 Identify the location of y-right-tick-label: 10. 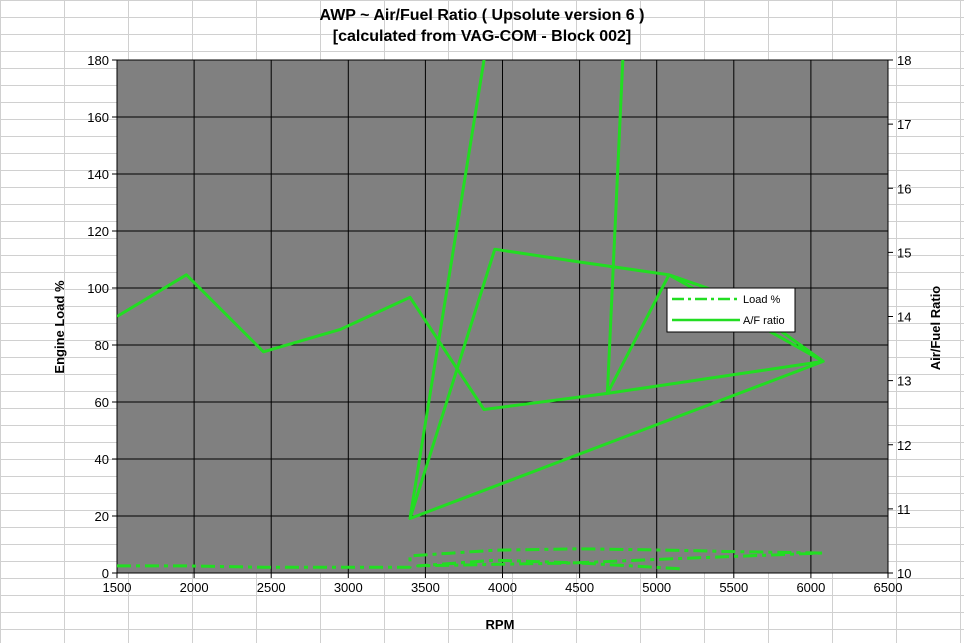
(904, 573).